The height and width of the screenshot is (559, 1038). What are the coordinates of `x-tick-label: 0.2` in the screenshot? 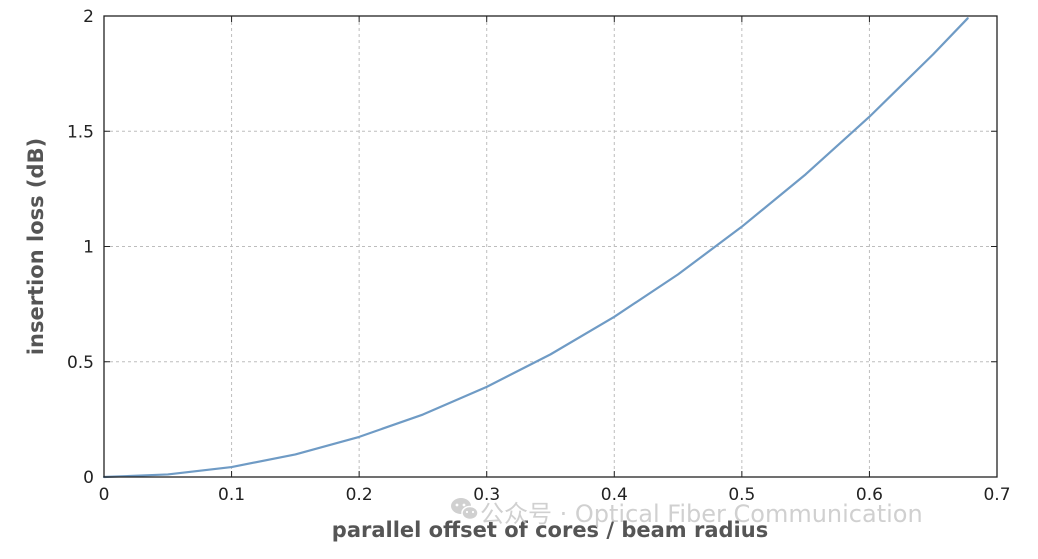 It's located at (359, 495).